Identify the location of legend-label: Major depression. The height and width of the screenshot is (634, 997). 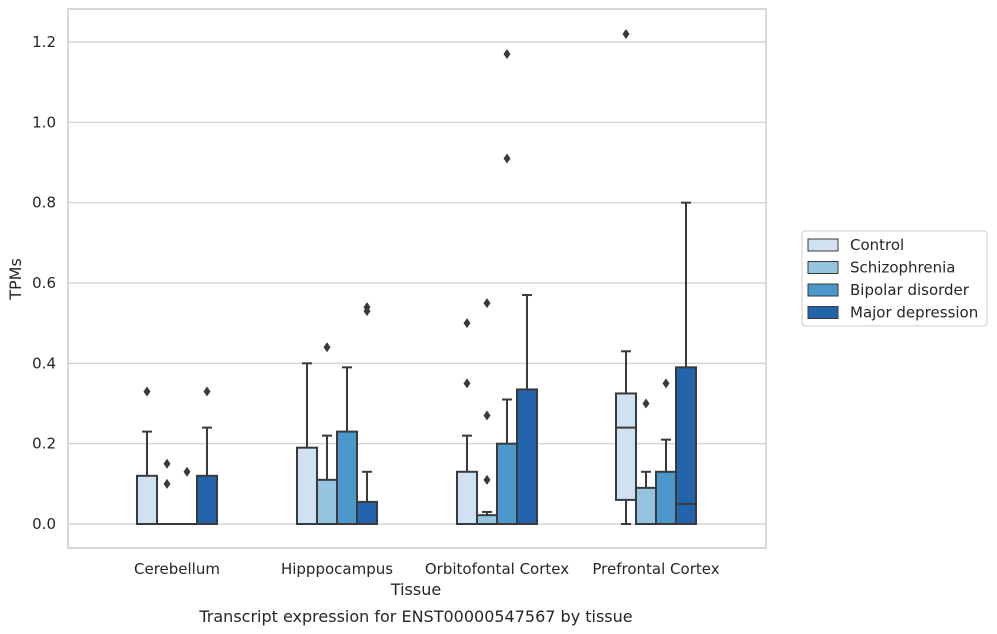
(914, 313).